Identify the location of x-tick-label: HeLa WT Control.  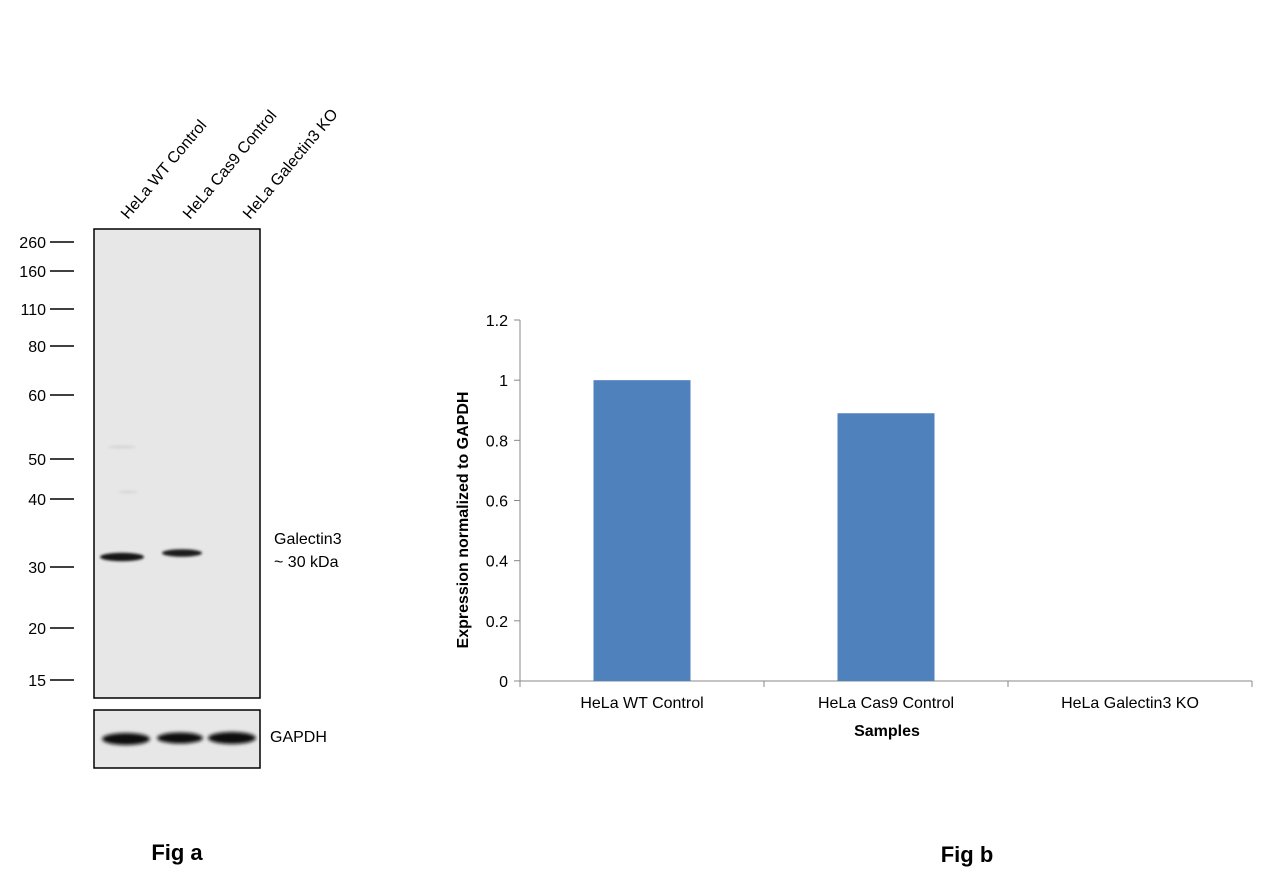
(641, 703).